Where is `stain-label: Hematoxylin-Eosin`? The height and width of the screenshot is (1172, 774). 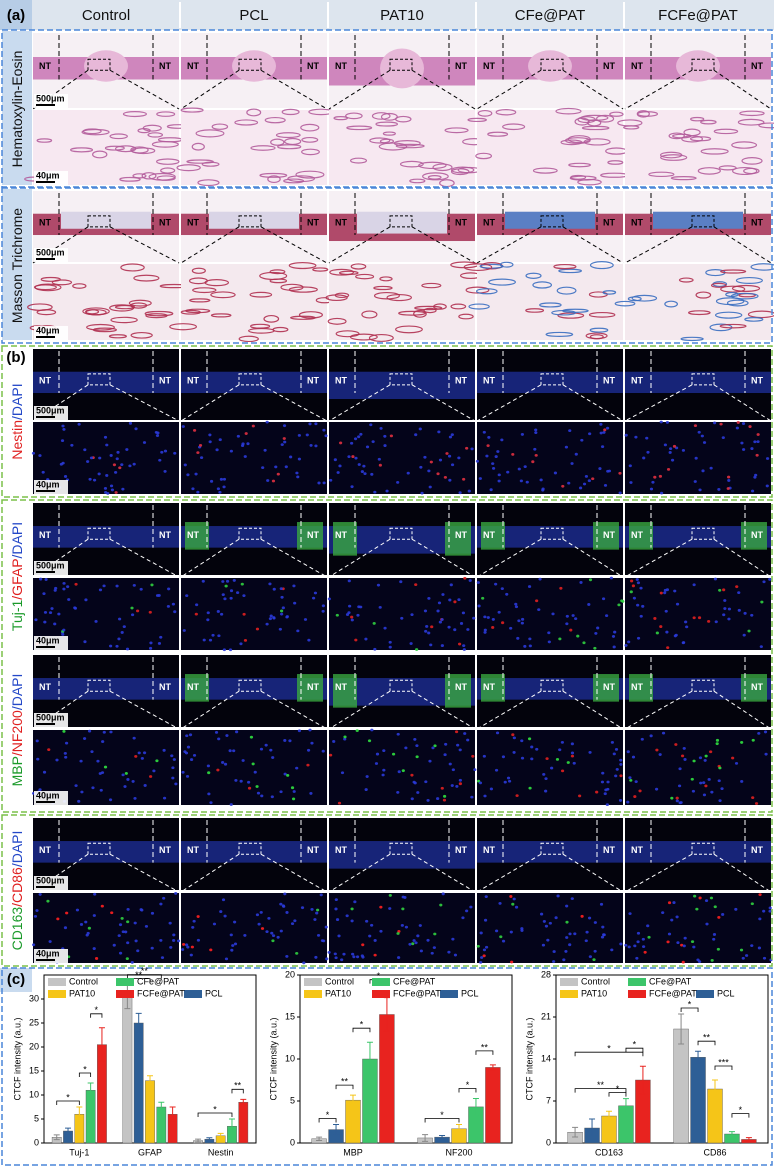 stain-label: Hematoxylin-Eosin is located at coordinates (17, 109).